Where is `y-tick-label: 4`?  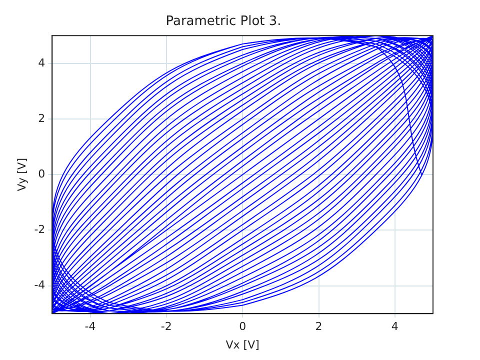 y-tick-label: 4 is located at coordinates (42, 63).